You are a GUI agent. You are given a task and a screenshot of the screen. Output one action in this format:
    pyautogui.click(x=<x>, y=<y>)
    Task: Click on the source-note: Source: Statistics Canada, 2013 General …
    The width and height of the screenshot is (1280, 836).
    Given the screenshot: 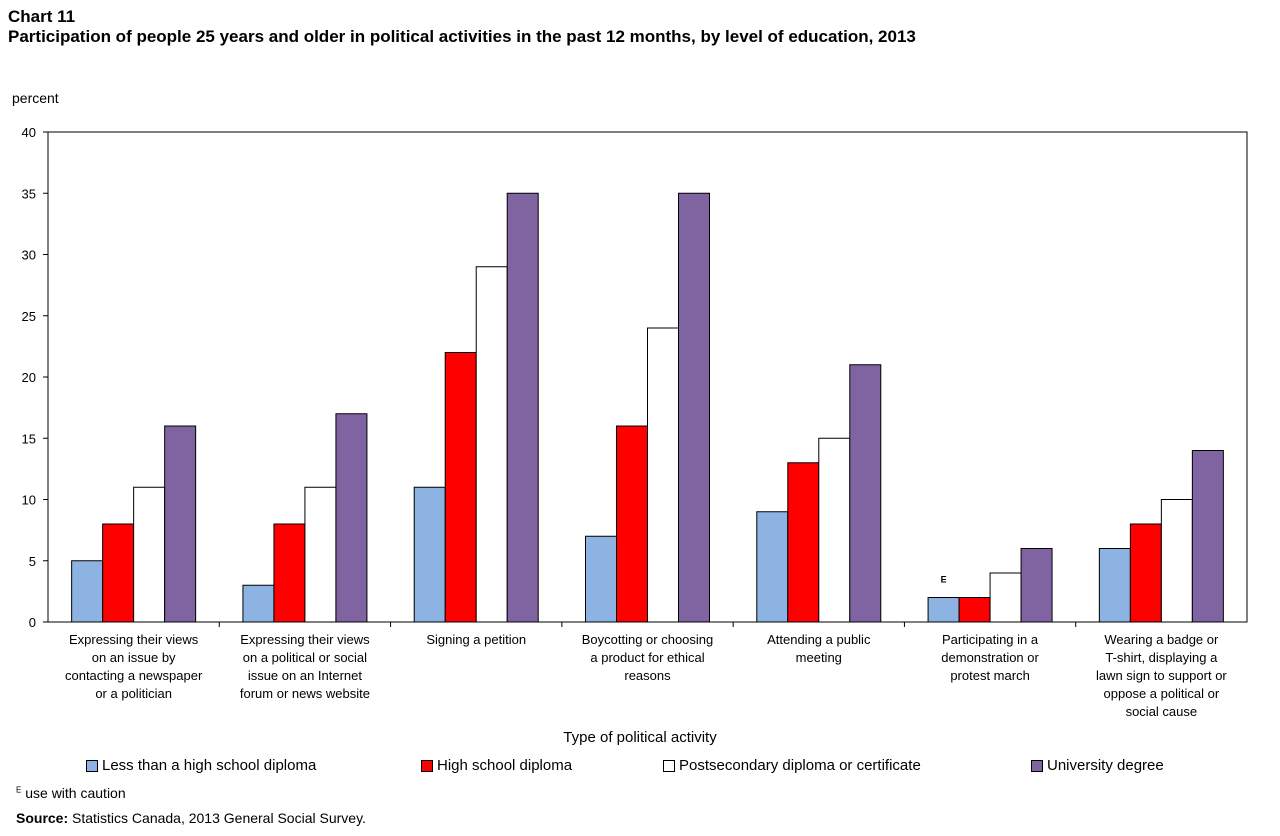 What is the action you would take?
    pyautogui.click(x=191, y=818)
    